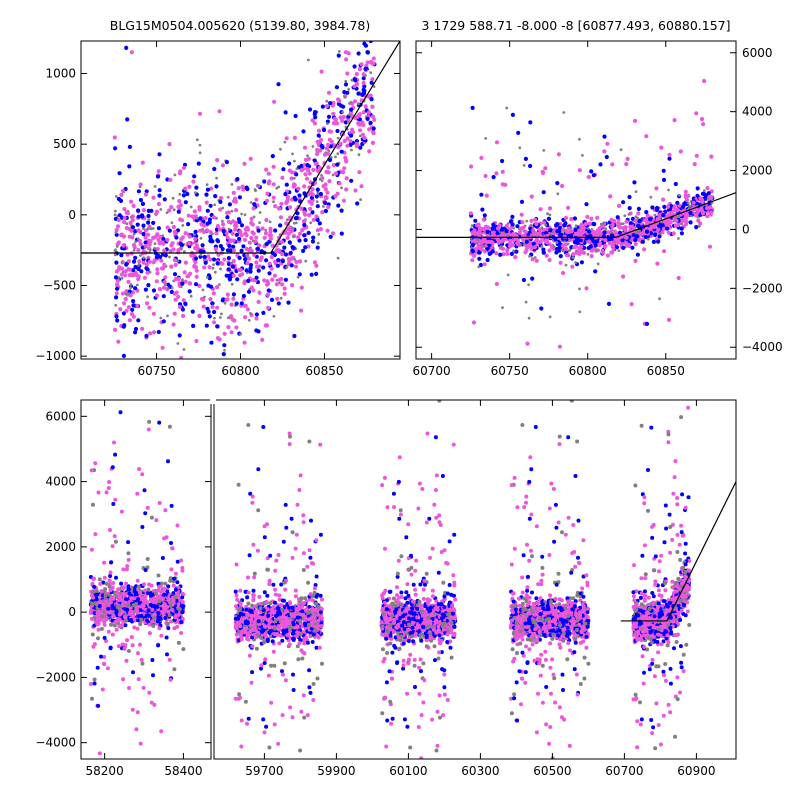 This screenshot has width=800, height=800. I want to click on full-lightcurve-seg0-points, so click(137, 583).